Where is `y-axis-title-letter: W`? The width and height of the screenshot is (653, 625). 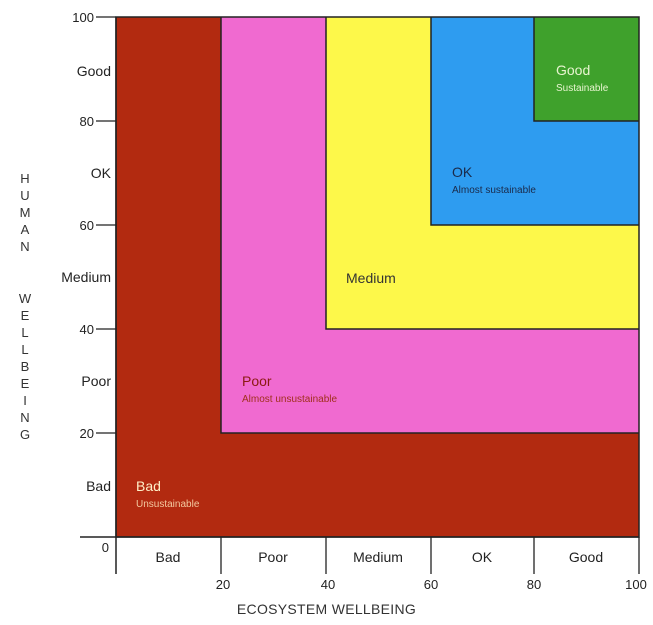
y-axis-title-letter: W is located at coordinates (25, 298).